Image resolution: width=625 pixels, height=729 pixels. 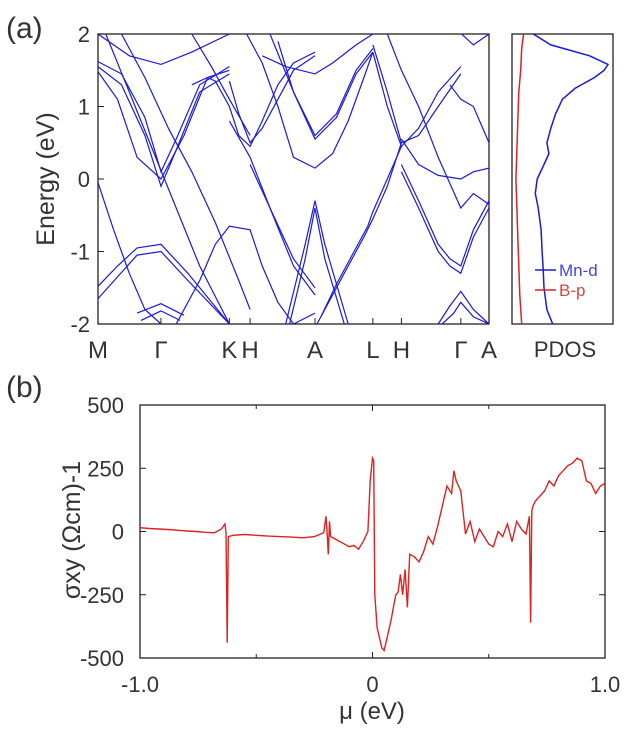 What do you see at coordinates (565, 349) in the screenshot?
I see `pdos-x-axis-label: PDOS` at bounding box center [565, 349].